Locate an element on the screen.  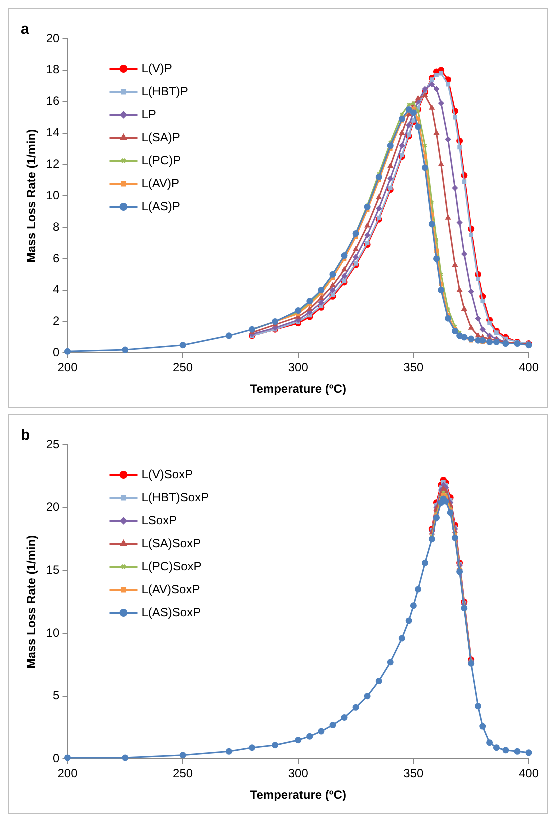
chart-title: b is located at coordinates (25, 435).